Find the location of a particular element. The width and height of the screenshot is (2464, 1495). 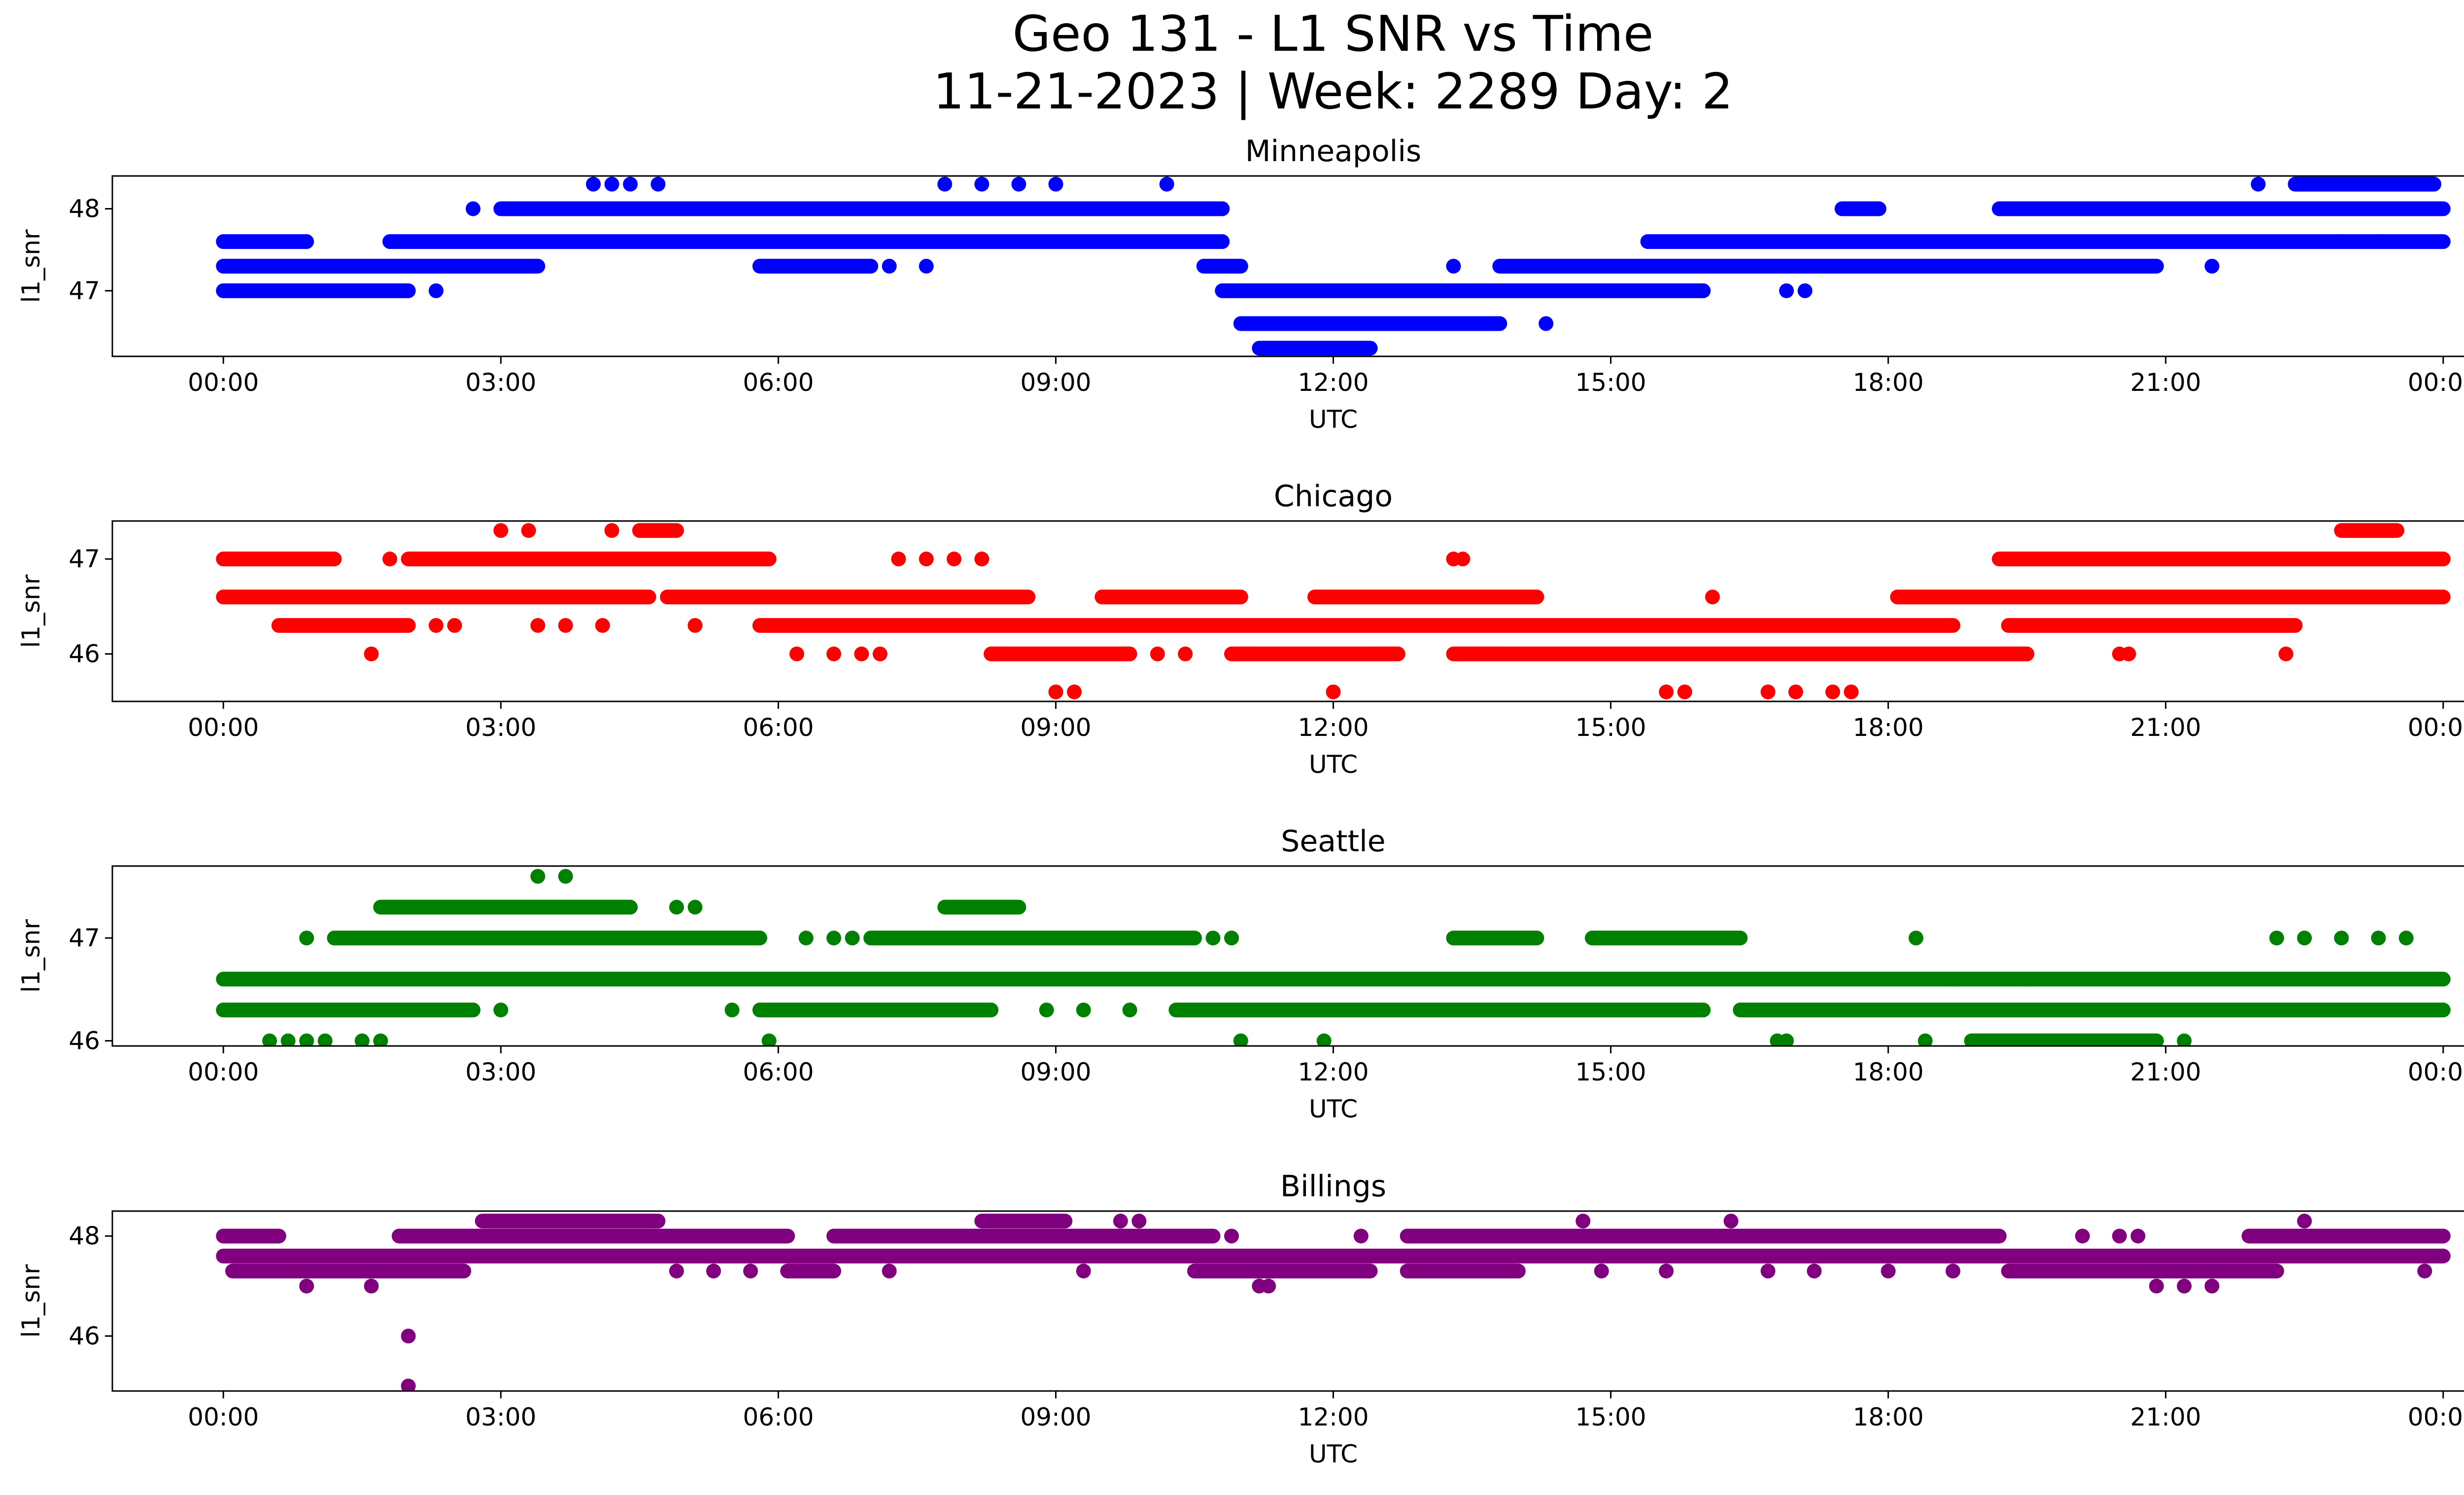

x-axis-label: UTC is located at coordinates (1333, 419).